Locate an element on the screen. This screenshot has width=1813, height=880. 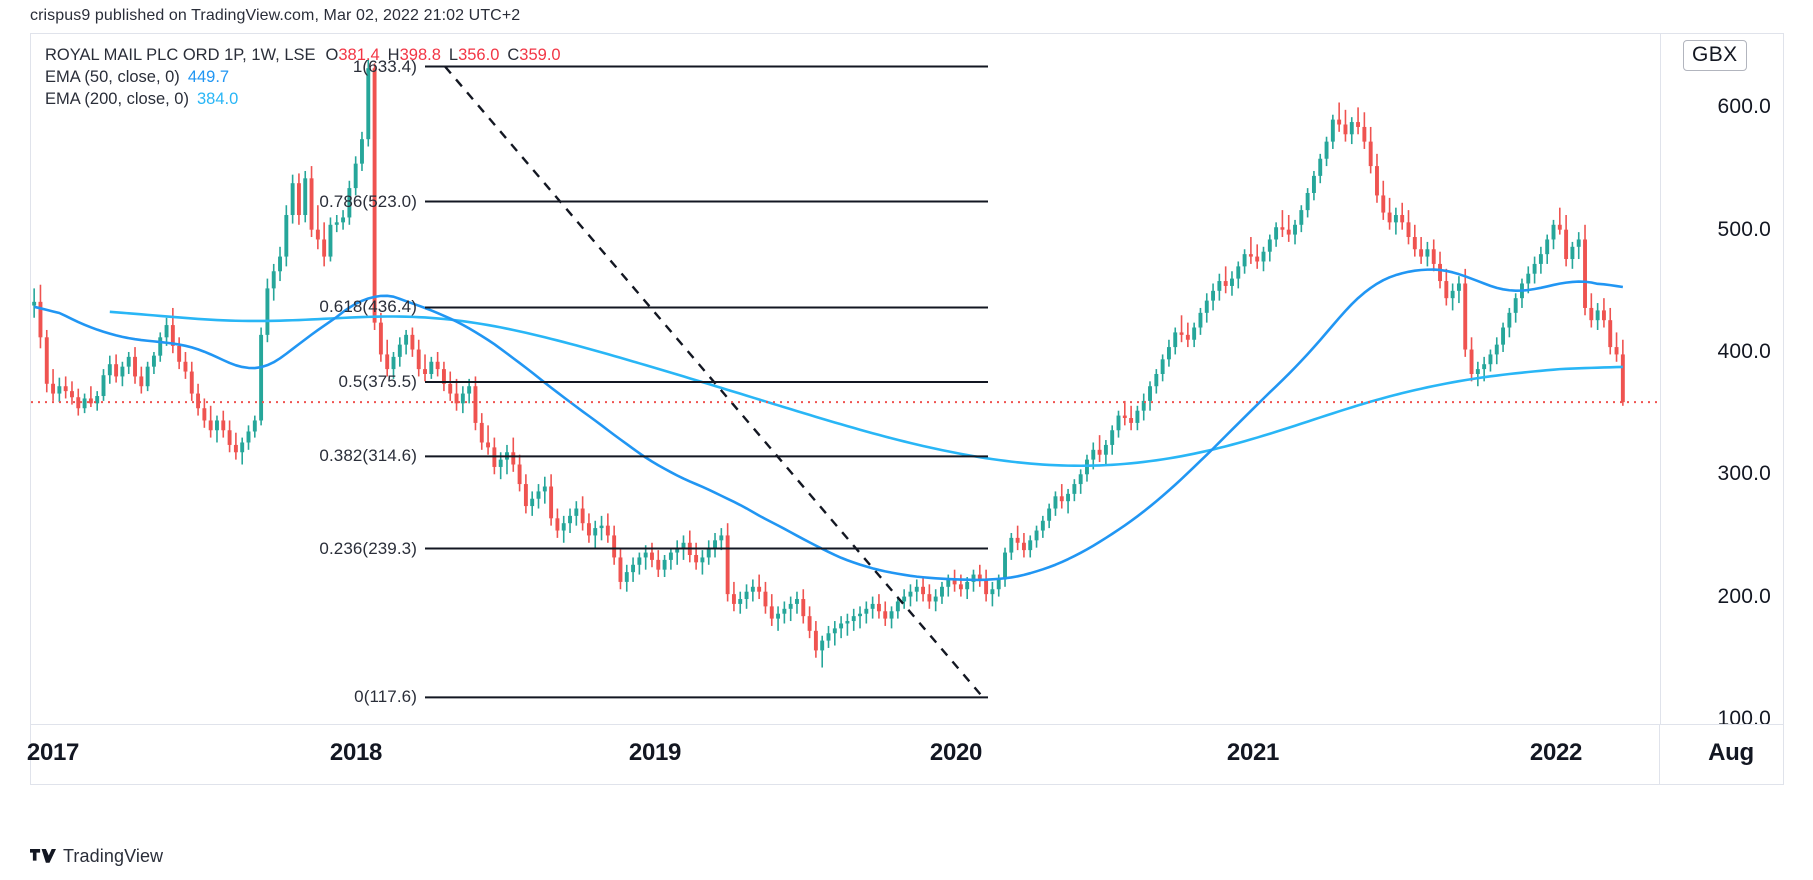
price-tick-200.0: 200.0 is located at coordinates (1744, 596).